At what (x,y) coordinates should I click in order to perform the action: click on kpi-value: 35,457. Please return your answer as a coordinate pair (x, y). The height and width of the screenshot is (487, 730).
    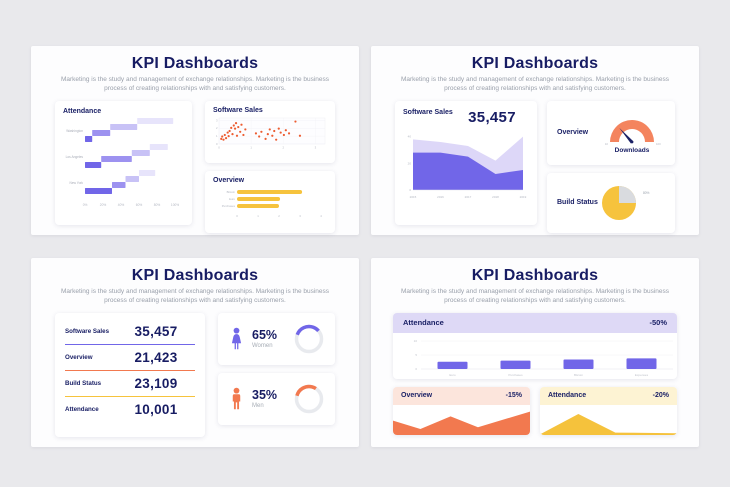
    Looking at the image, I should click on (156, 331).